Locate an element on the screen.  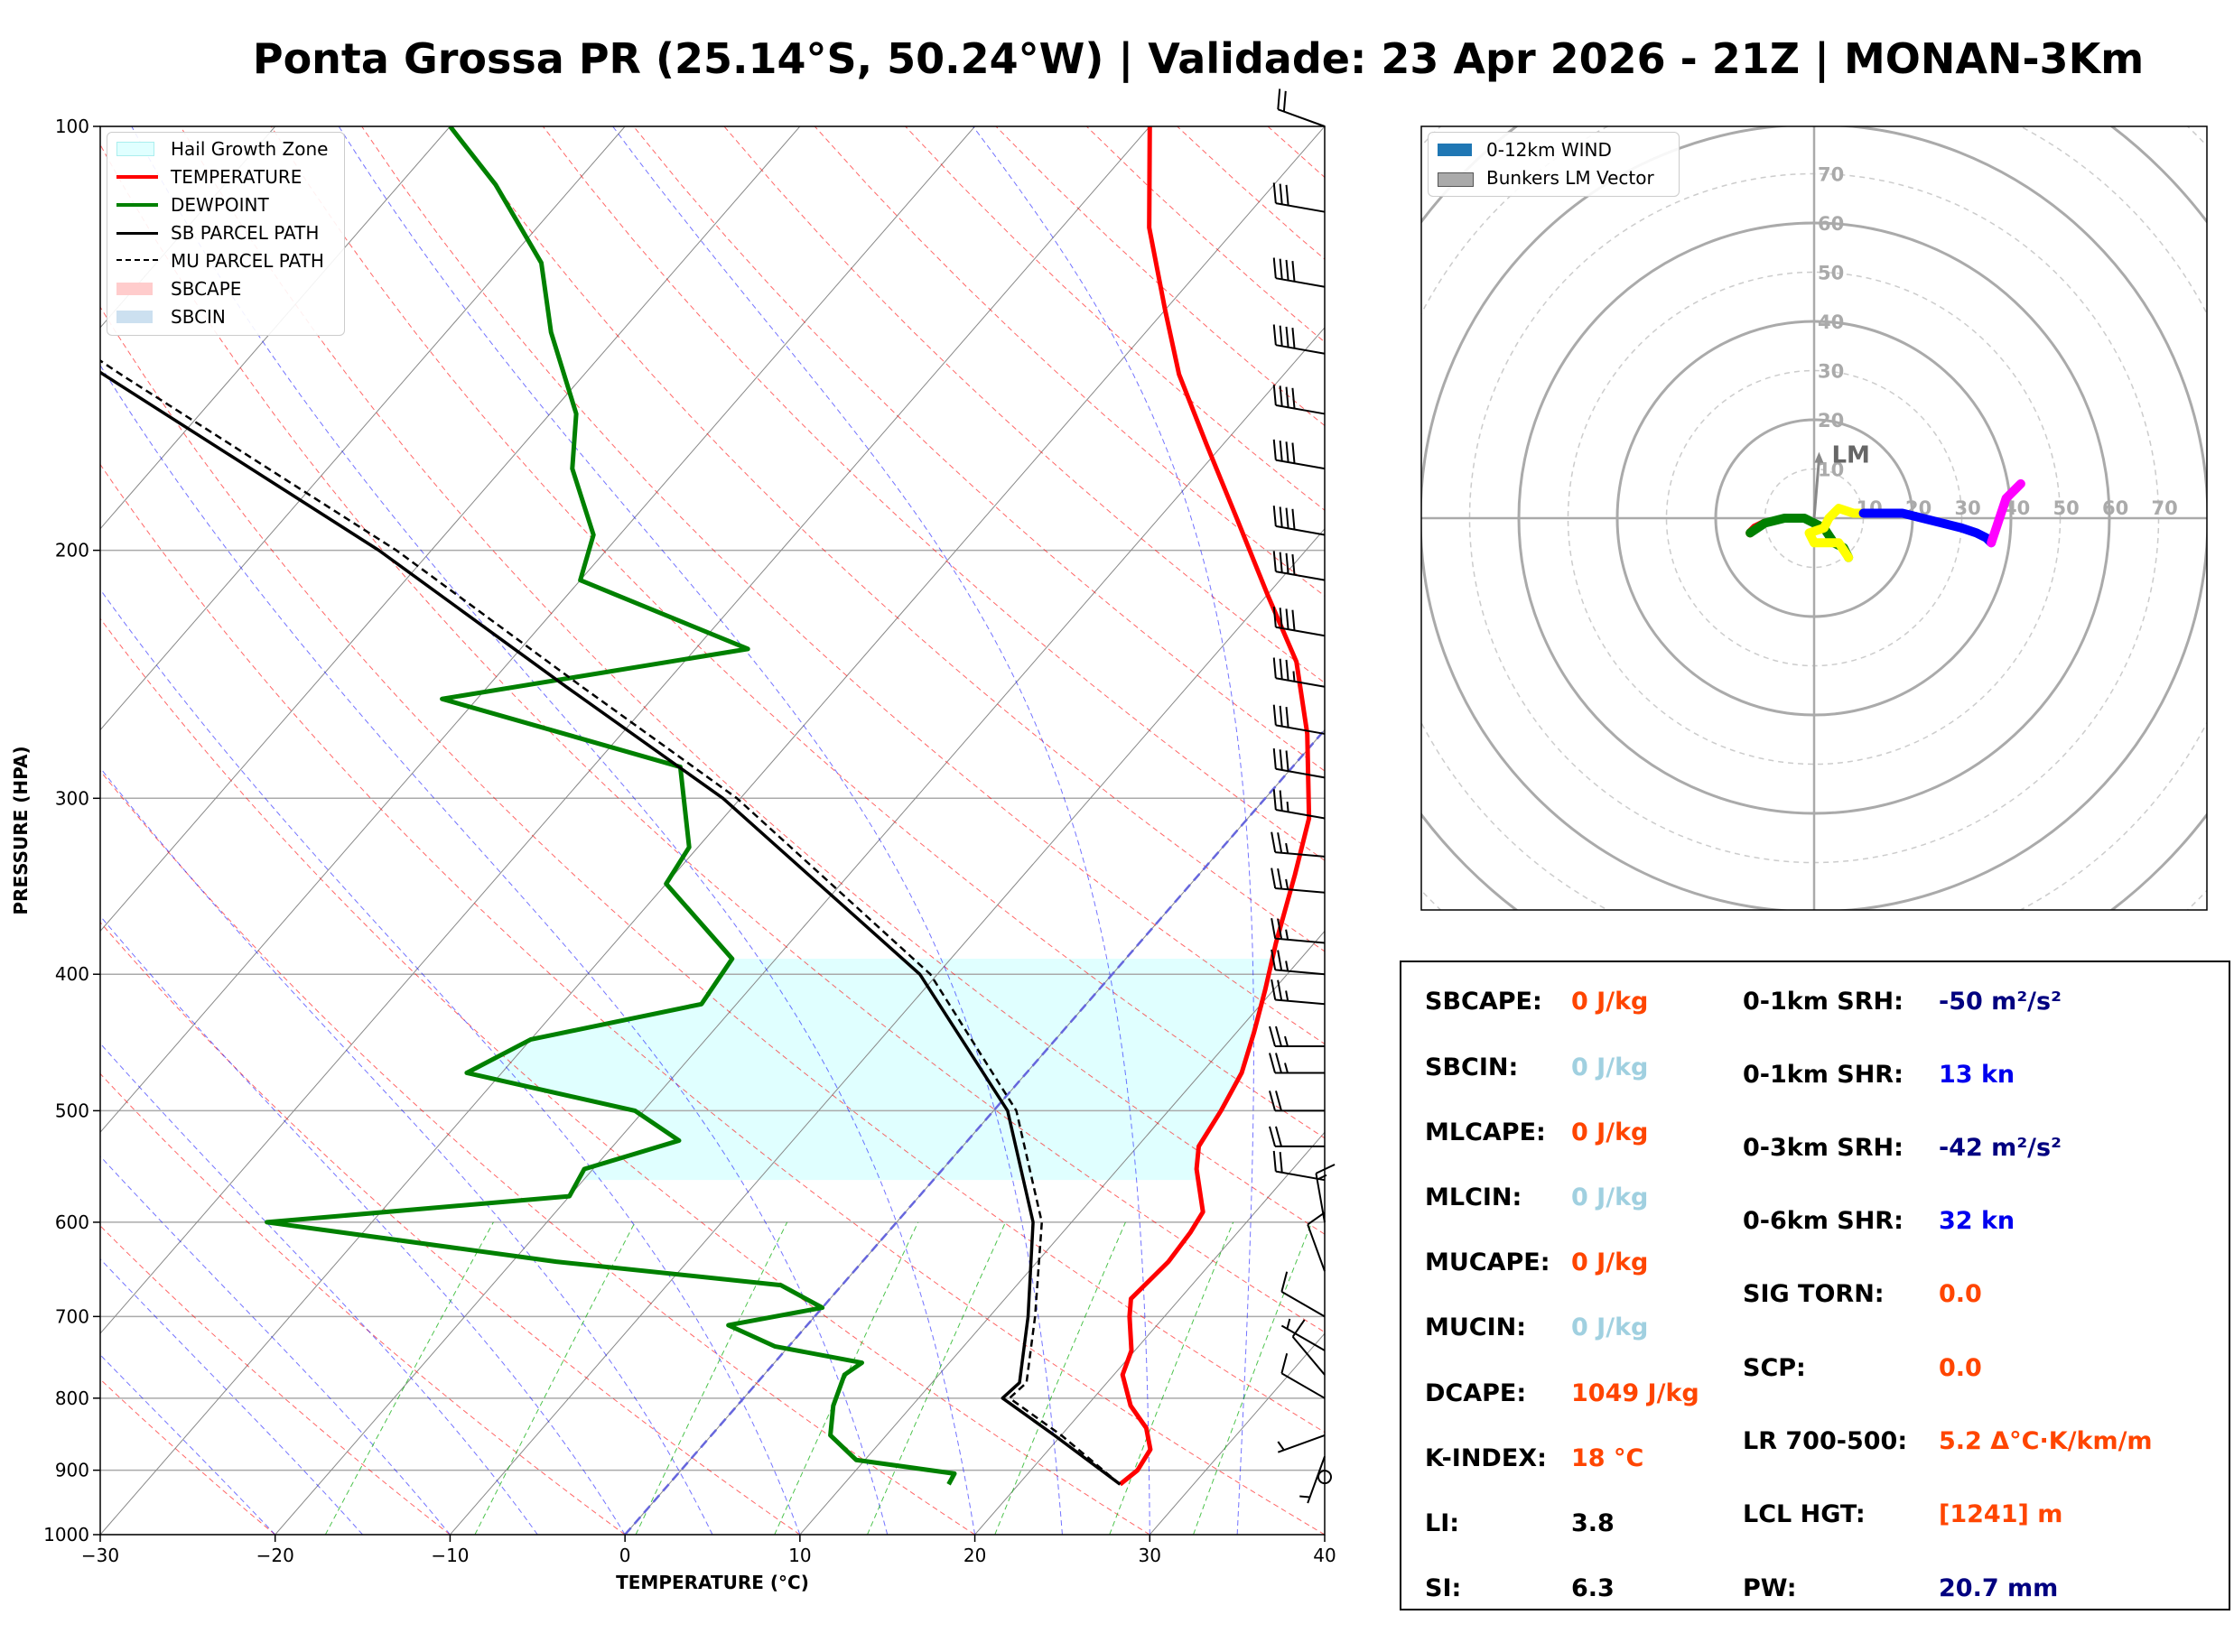
y-tick-label: 800 is located at coordinates (72, 1398).